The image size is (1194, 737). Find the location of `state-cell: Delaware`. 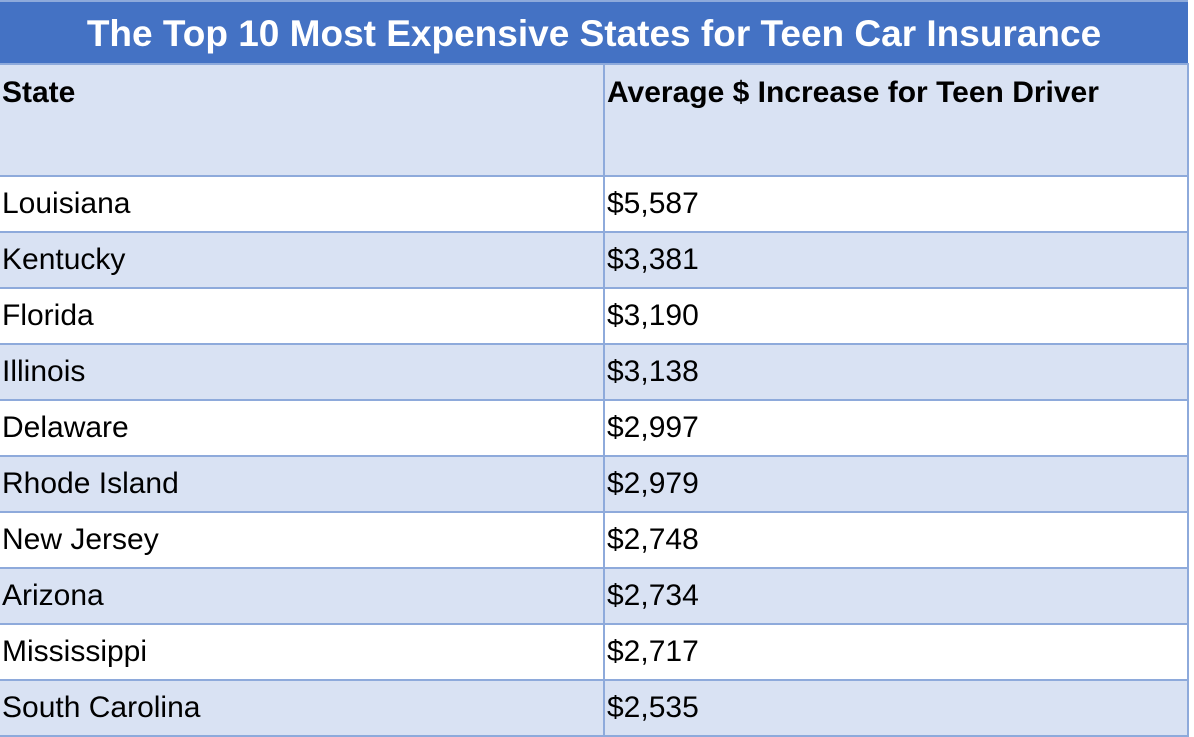

state-cell: Delaware is located at coordinates (302, 428).